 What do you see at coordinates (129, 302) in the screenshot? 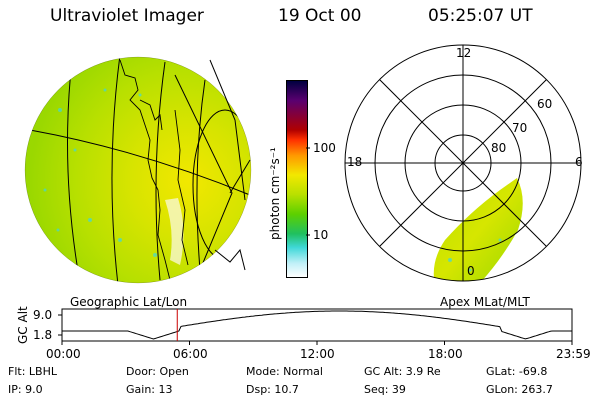
I see `left-caption: Geographic Lat/Lon` at bounding box center [129, 302].